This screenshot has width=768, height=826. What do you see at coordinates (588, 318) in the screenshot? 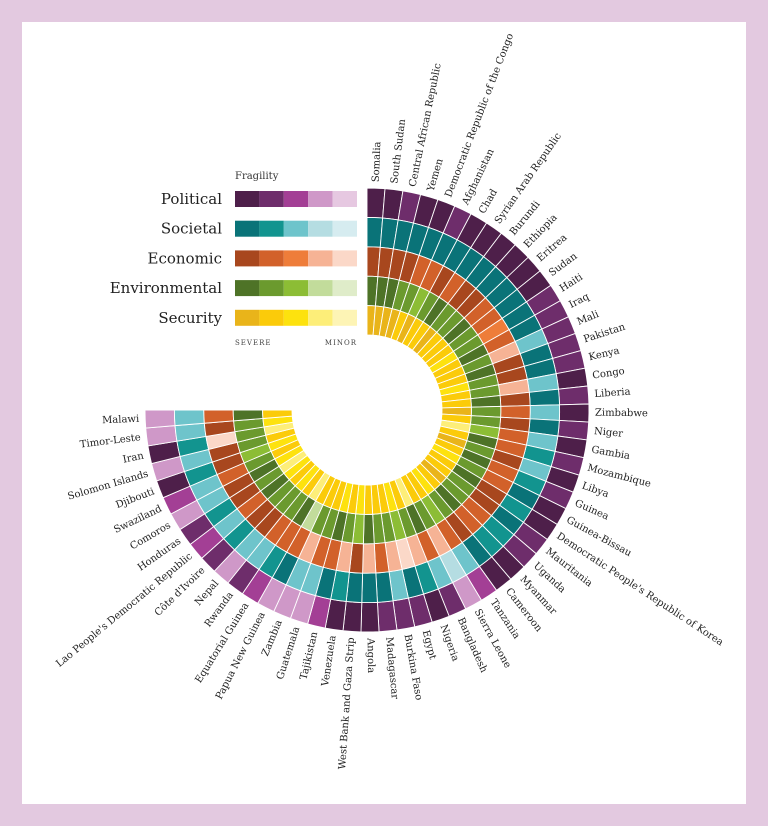
I see `country-label: Mali` at bounding box center [588, 318].